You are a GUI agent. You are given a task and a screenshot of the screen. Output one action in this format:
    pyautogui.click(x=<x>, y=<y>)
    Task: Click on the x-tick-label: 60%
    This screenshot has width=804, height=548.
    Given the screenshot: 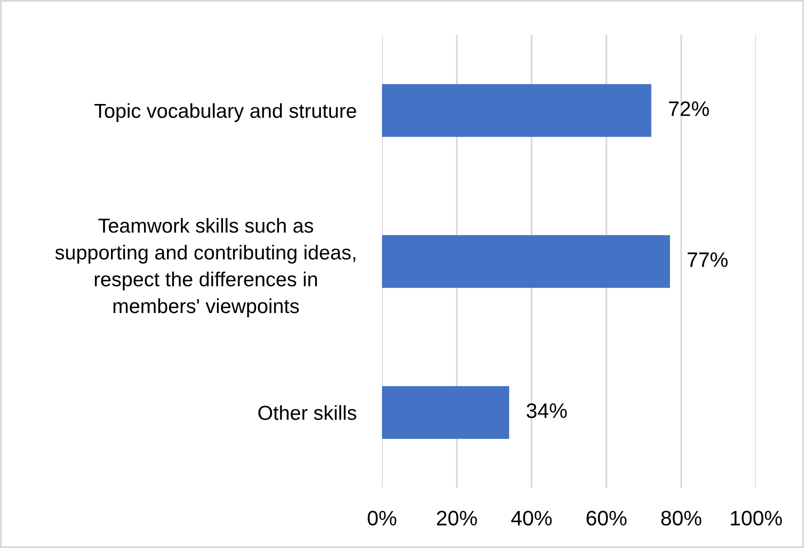 What is the action you would take?
    pyautogui.click(x=606, y=518)
    